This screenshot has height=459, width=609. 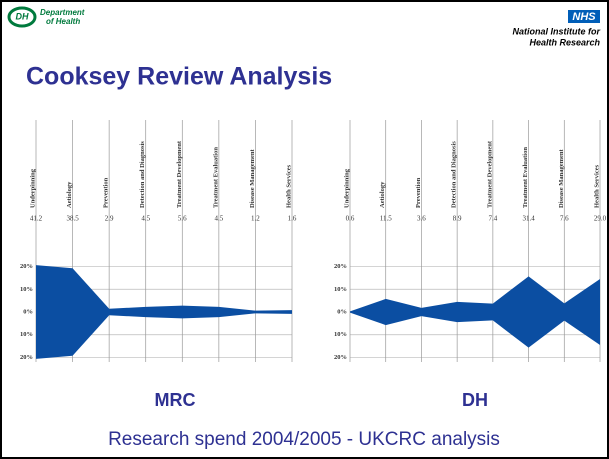 What do you see at coordinates (72, 219) in the screenshot?
I see `value-label: 38.5` at bounding box center [72, 219].